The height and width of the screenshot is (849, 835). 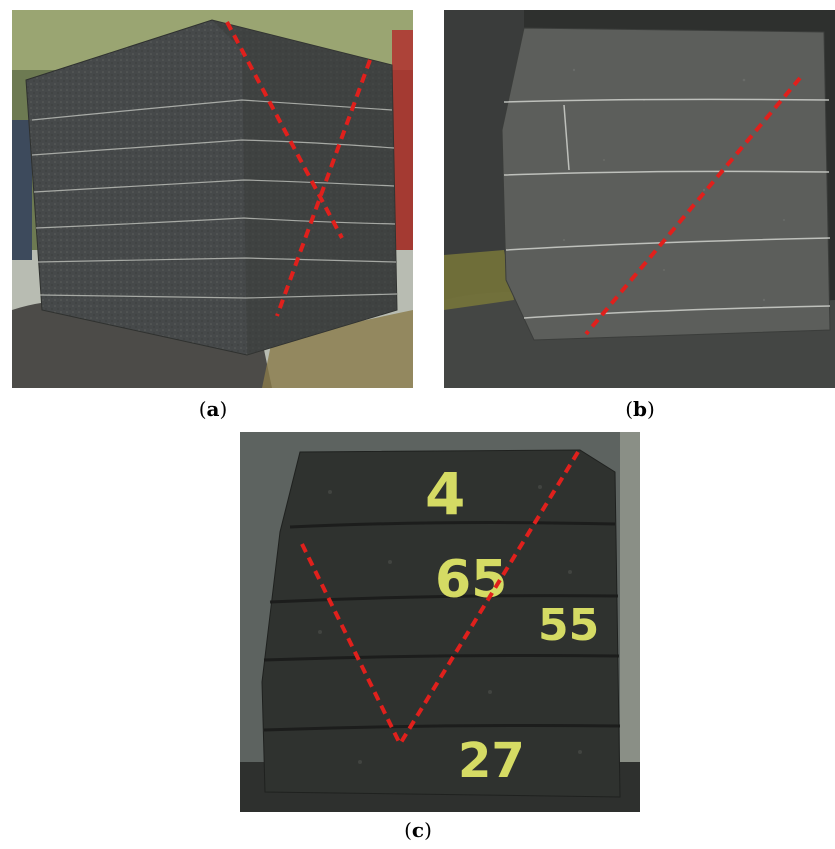 I want to click on caption-b: (b), so click(x=640, y=409).